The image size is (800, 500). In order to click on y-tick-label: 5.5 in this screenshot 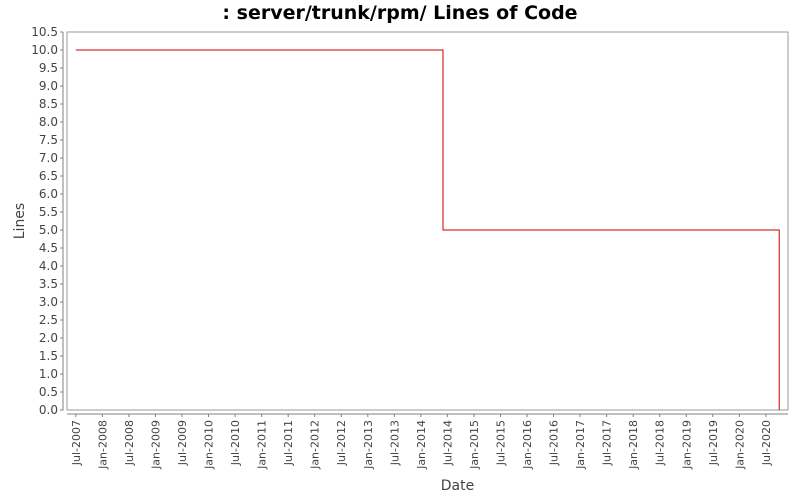, I will do `click(48, 212)`.